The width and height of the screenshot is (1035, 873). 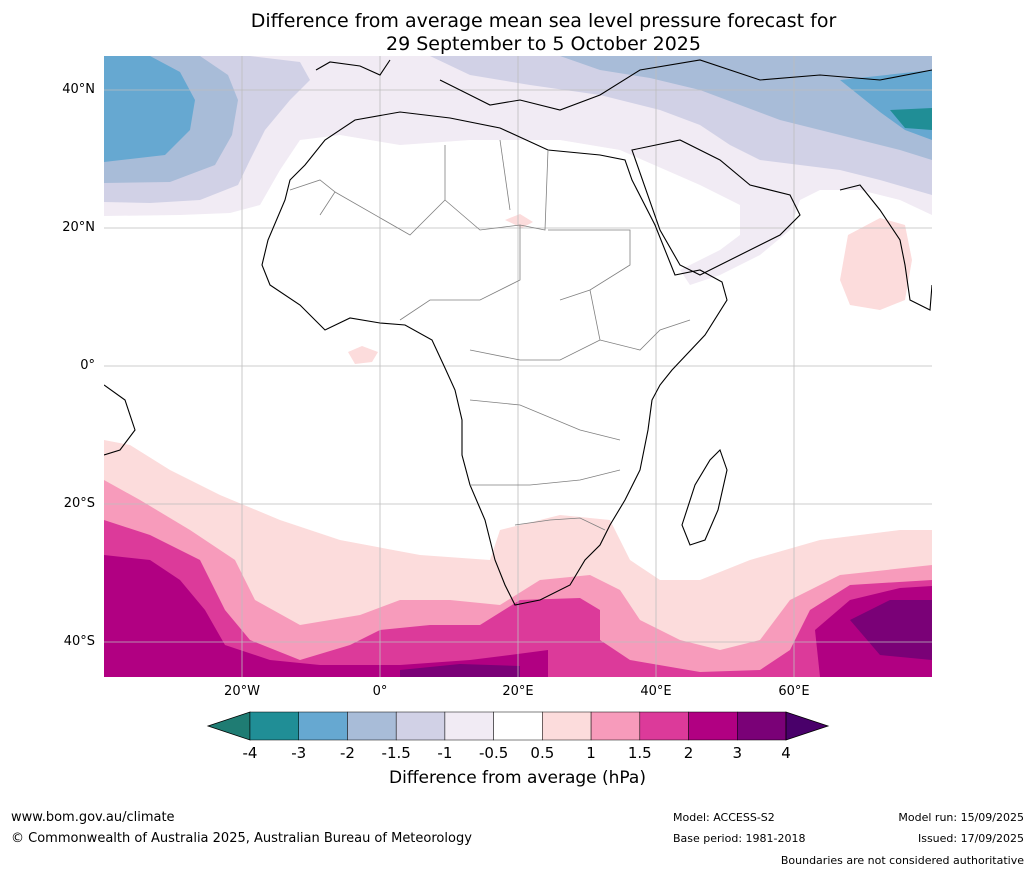 I want to click on footer-model-run: Model run: 15/09/2025, so click(x=961, y=817).